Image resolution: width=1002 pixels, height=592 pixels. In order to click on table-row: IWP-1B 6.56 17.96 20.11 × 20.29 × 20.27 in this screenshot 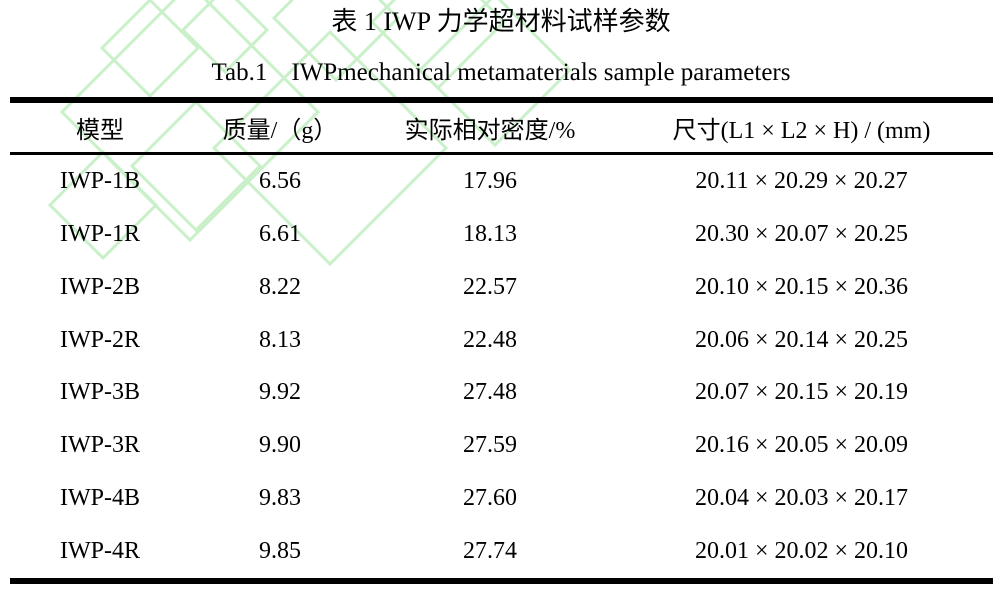, I will do `click(501, 181)`.